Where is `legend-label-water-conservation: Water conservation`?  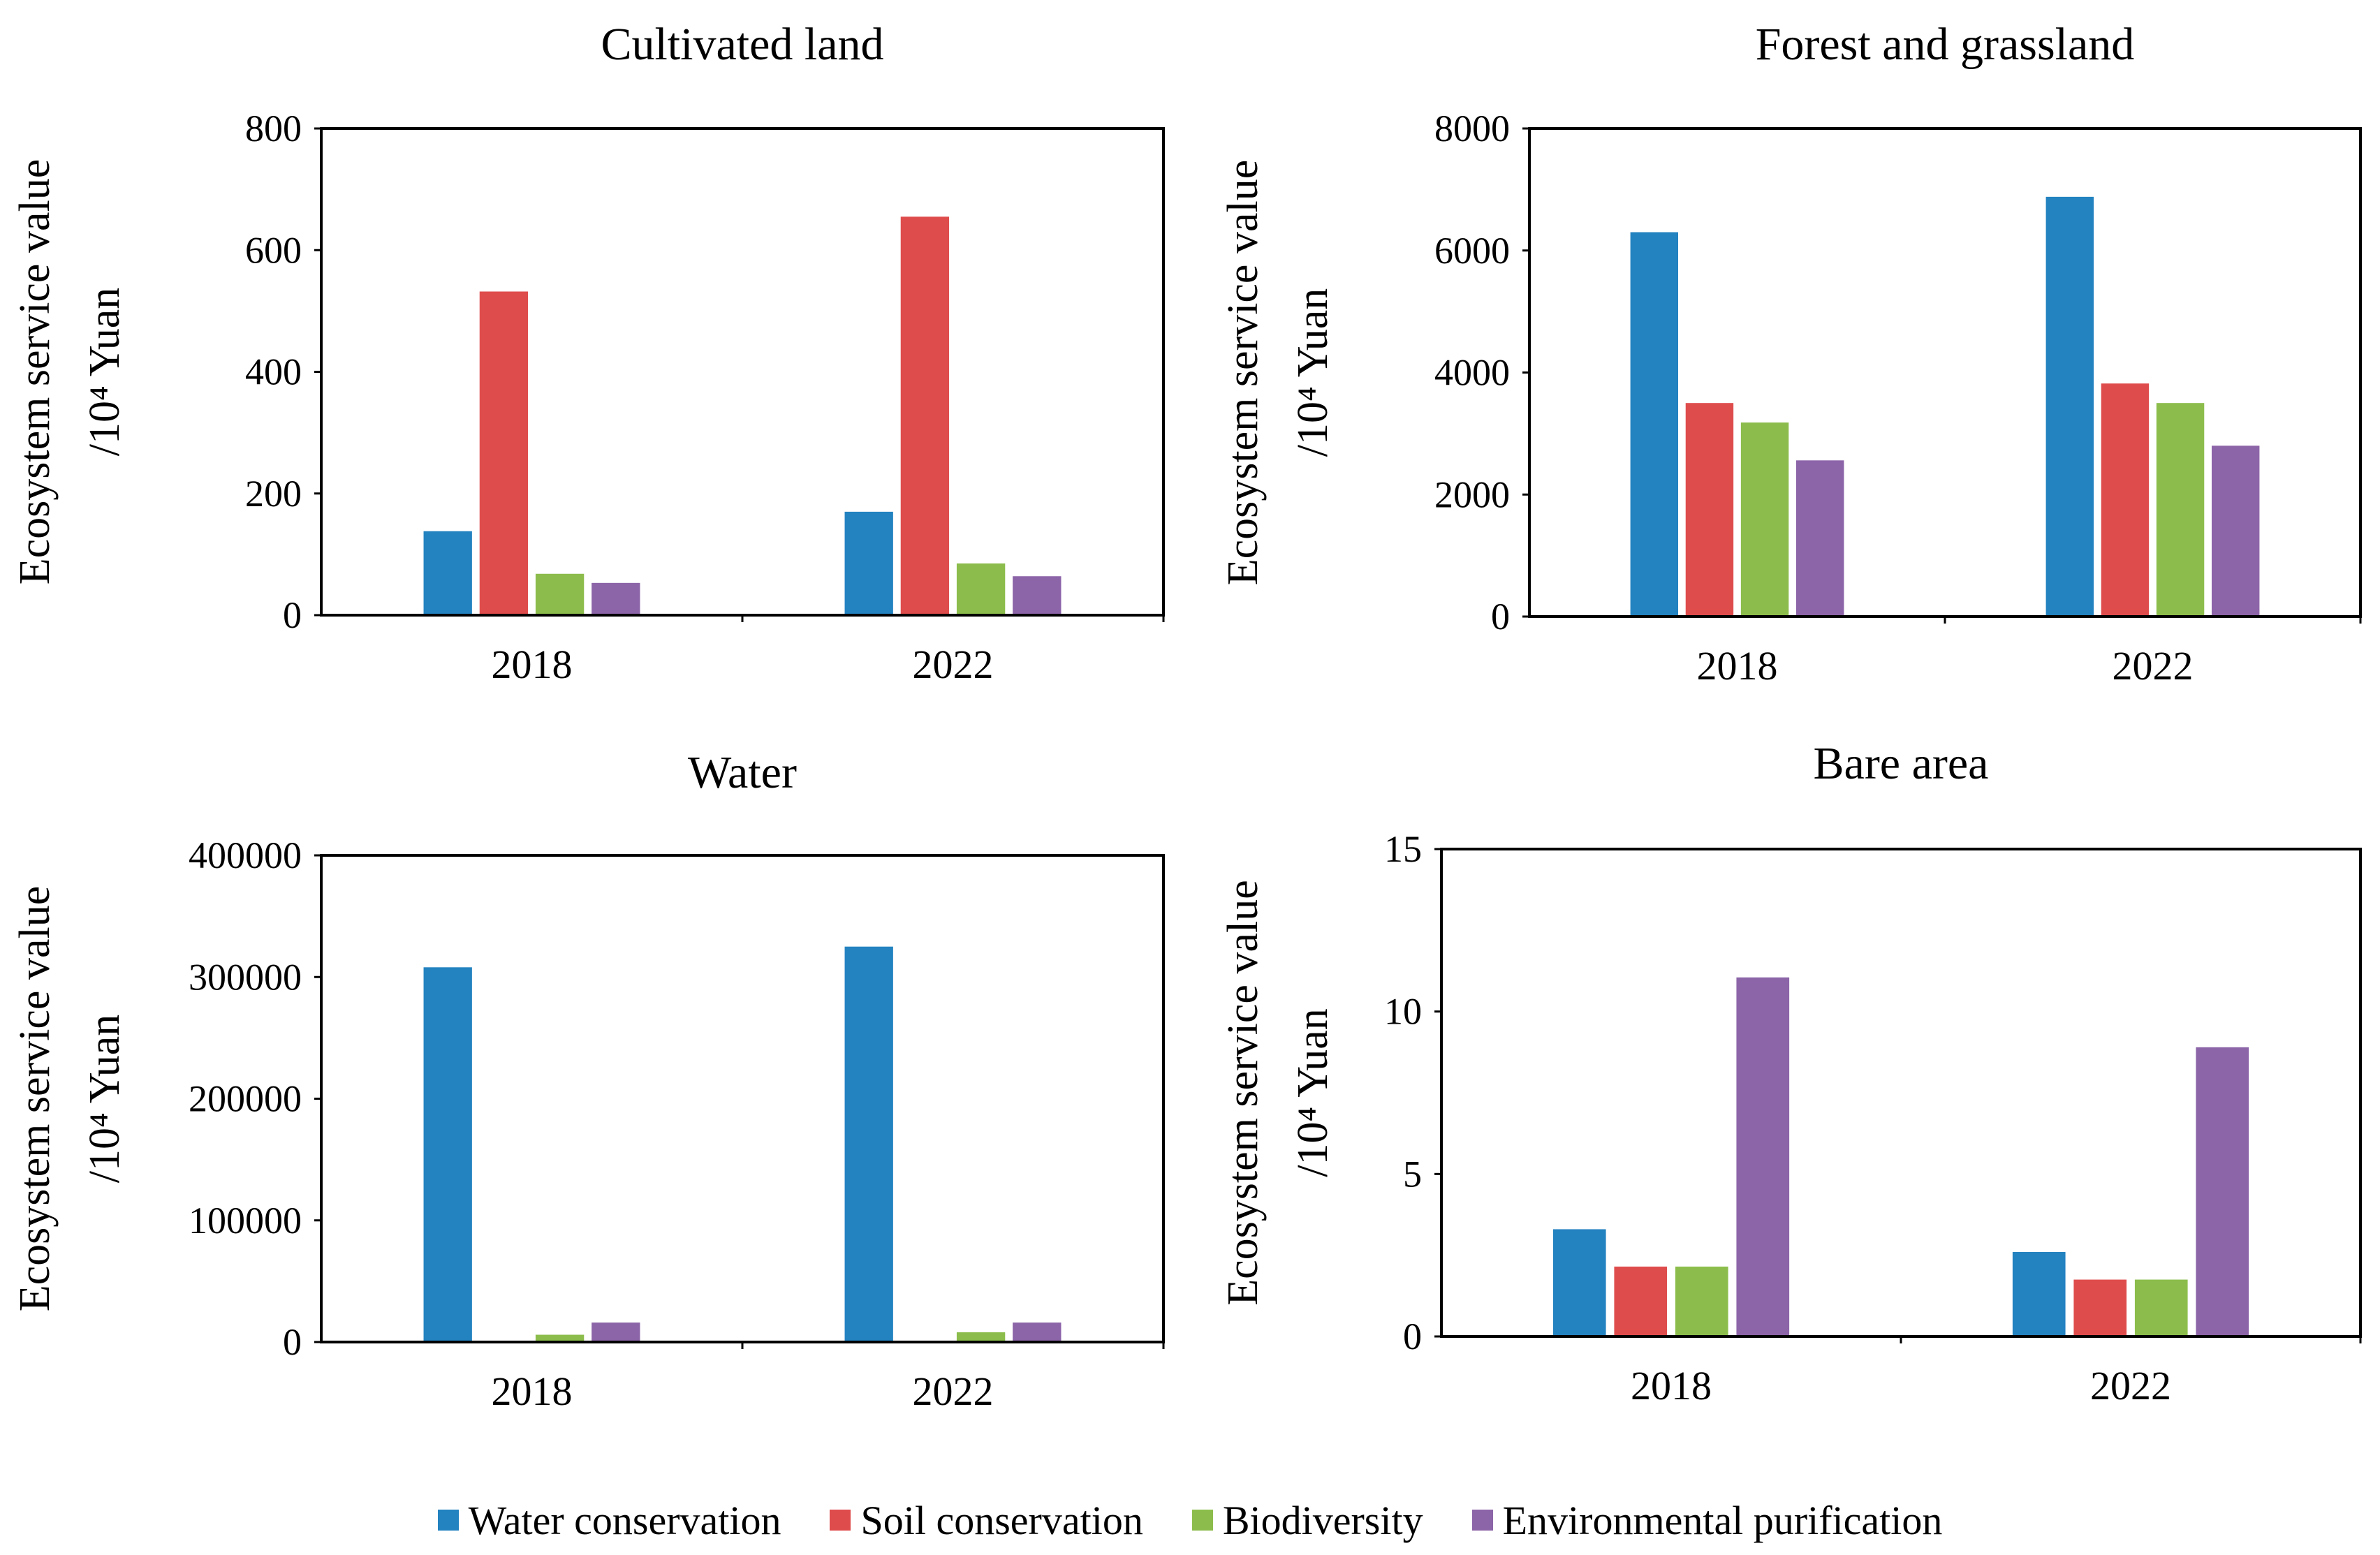 legend-label-water-conservation: Water conservation is located at coordinates (625, 1520).